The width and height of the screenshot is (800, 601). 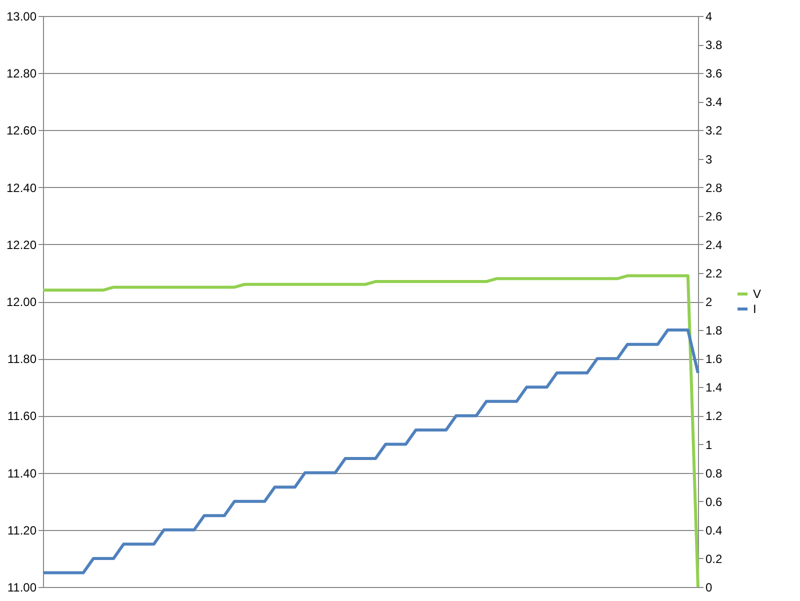 What do you see at coordinates (21, 17) in the screenshot?
I see `y-tick-label: 13.00` at bounding box center [21, 17].